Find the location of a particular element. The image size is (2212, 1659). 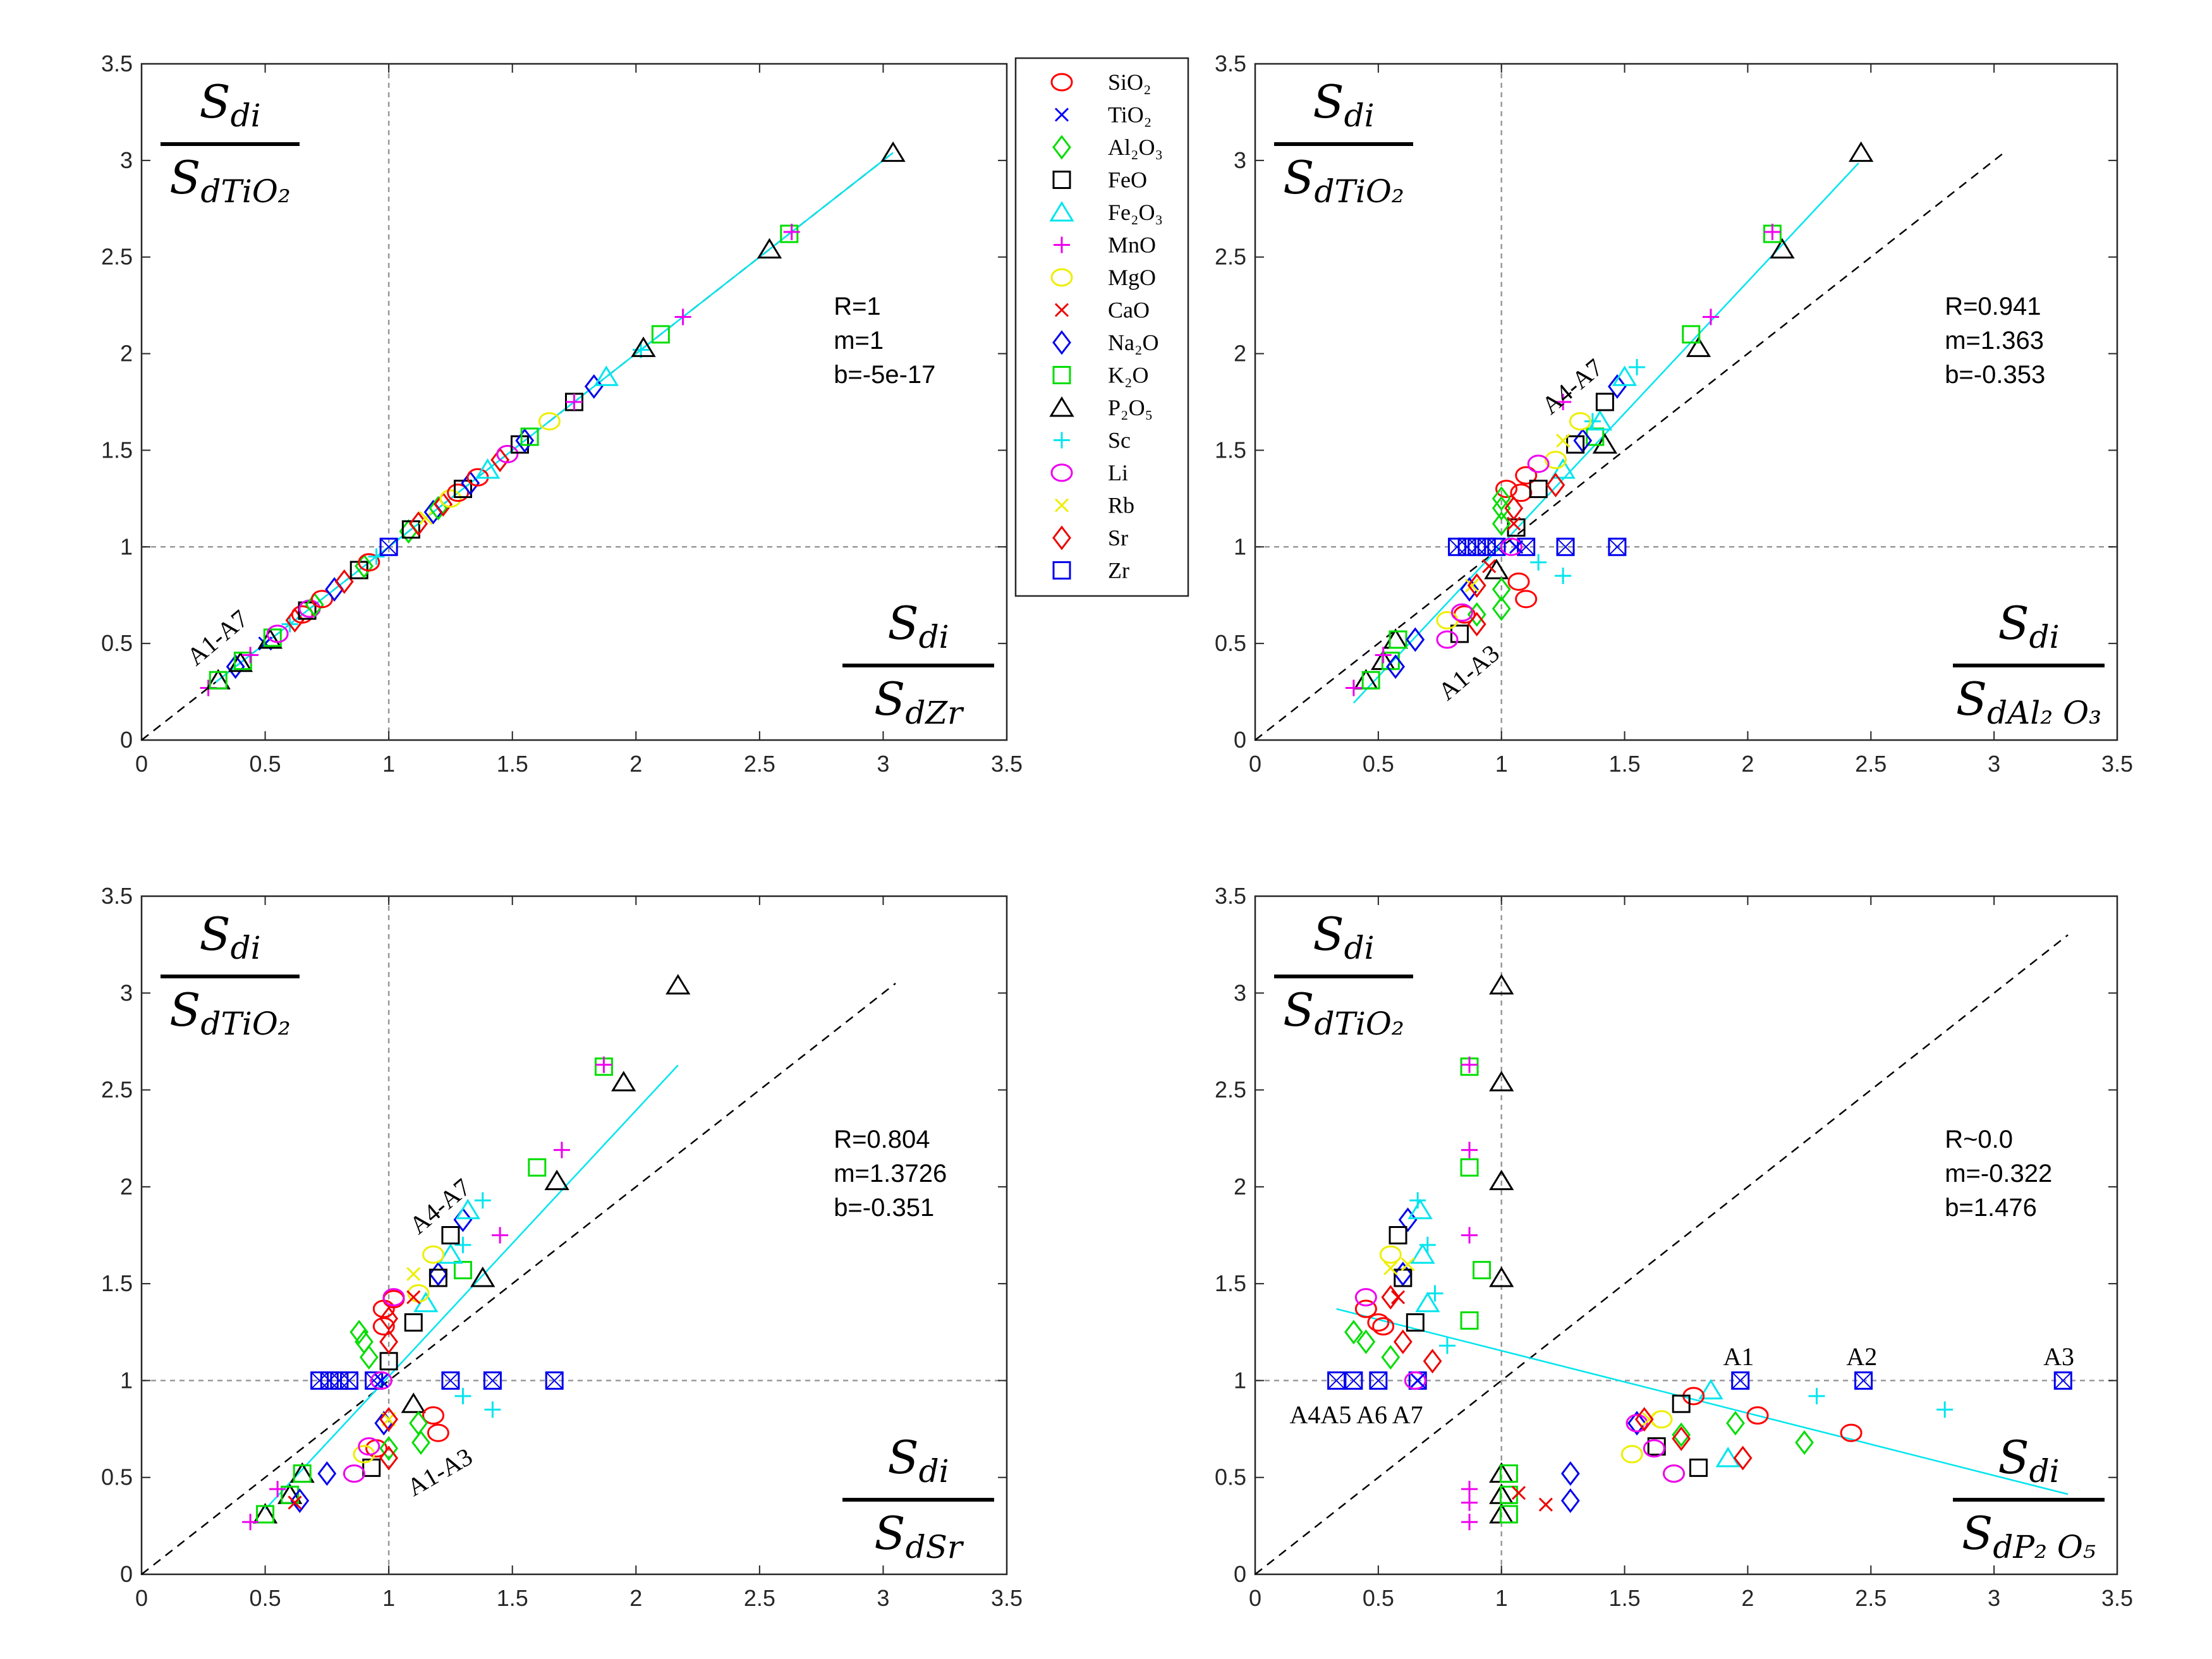

y-axis-label-denominator-S: S is located at coordinates (1298, 177).